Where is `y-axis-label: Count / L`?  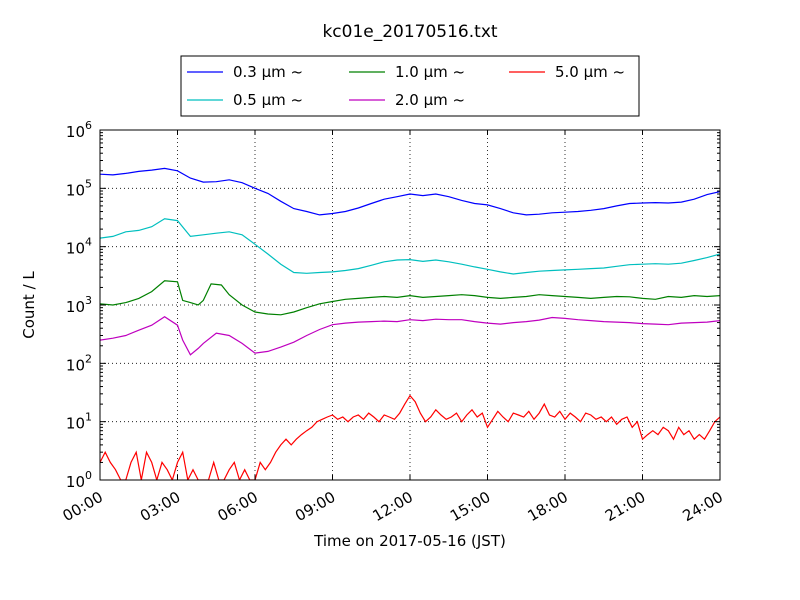
y-axis-label: Count / L is located at coordinates (29, 305).